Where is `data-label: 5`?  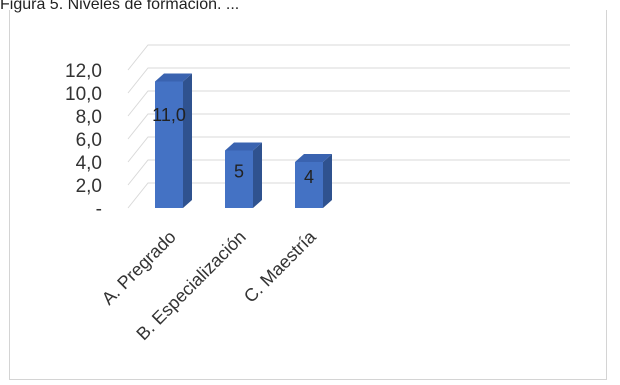
data-label: 5 is located at coordinates (239, 171).